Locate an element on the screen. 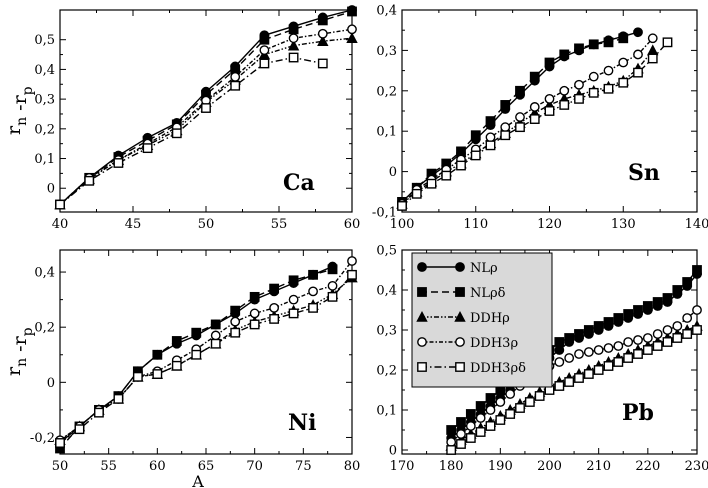  x-tick-label: 120 is located at coordinates (549, 224).